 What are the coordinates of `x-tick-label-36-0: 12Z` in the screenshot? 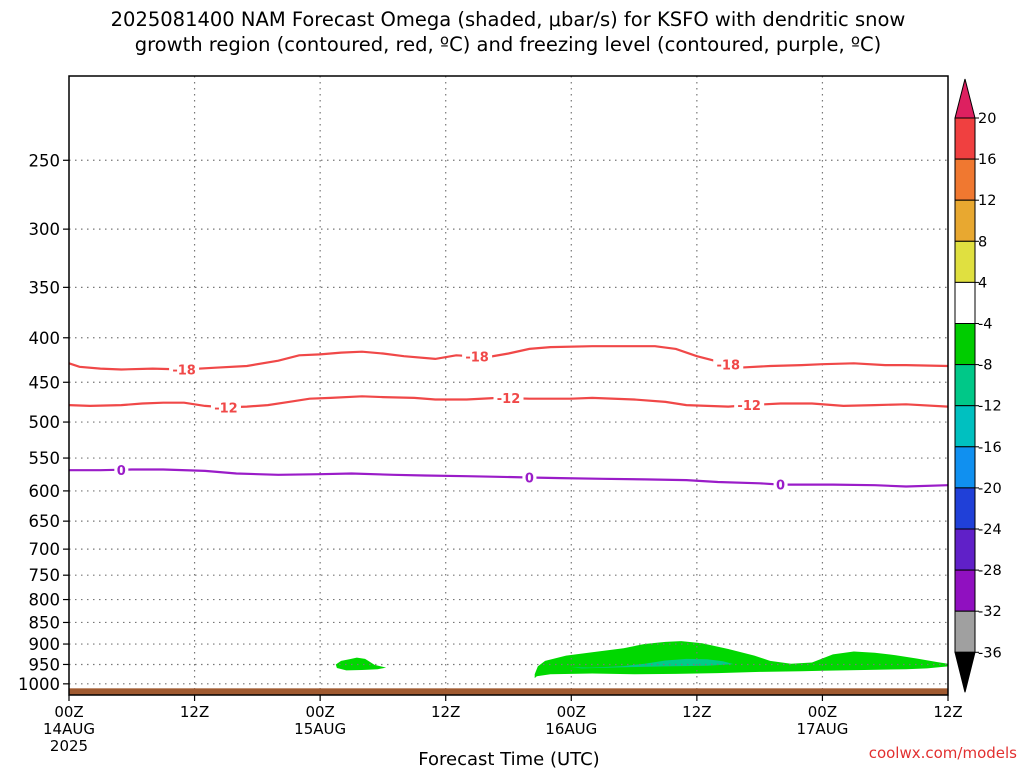 It's located at (445, 712).